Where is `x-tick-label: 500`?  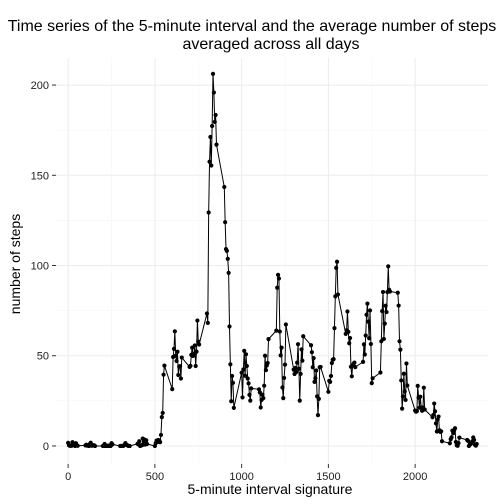
x-tick-label: 500 is located at coordinates (155, 477).